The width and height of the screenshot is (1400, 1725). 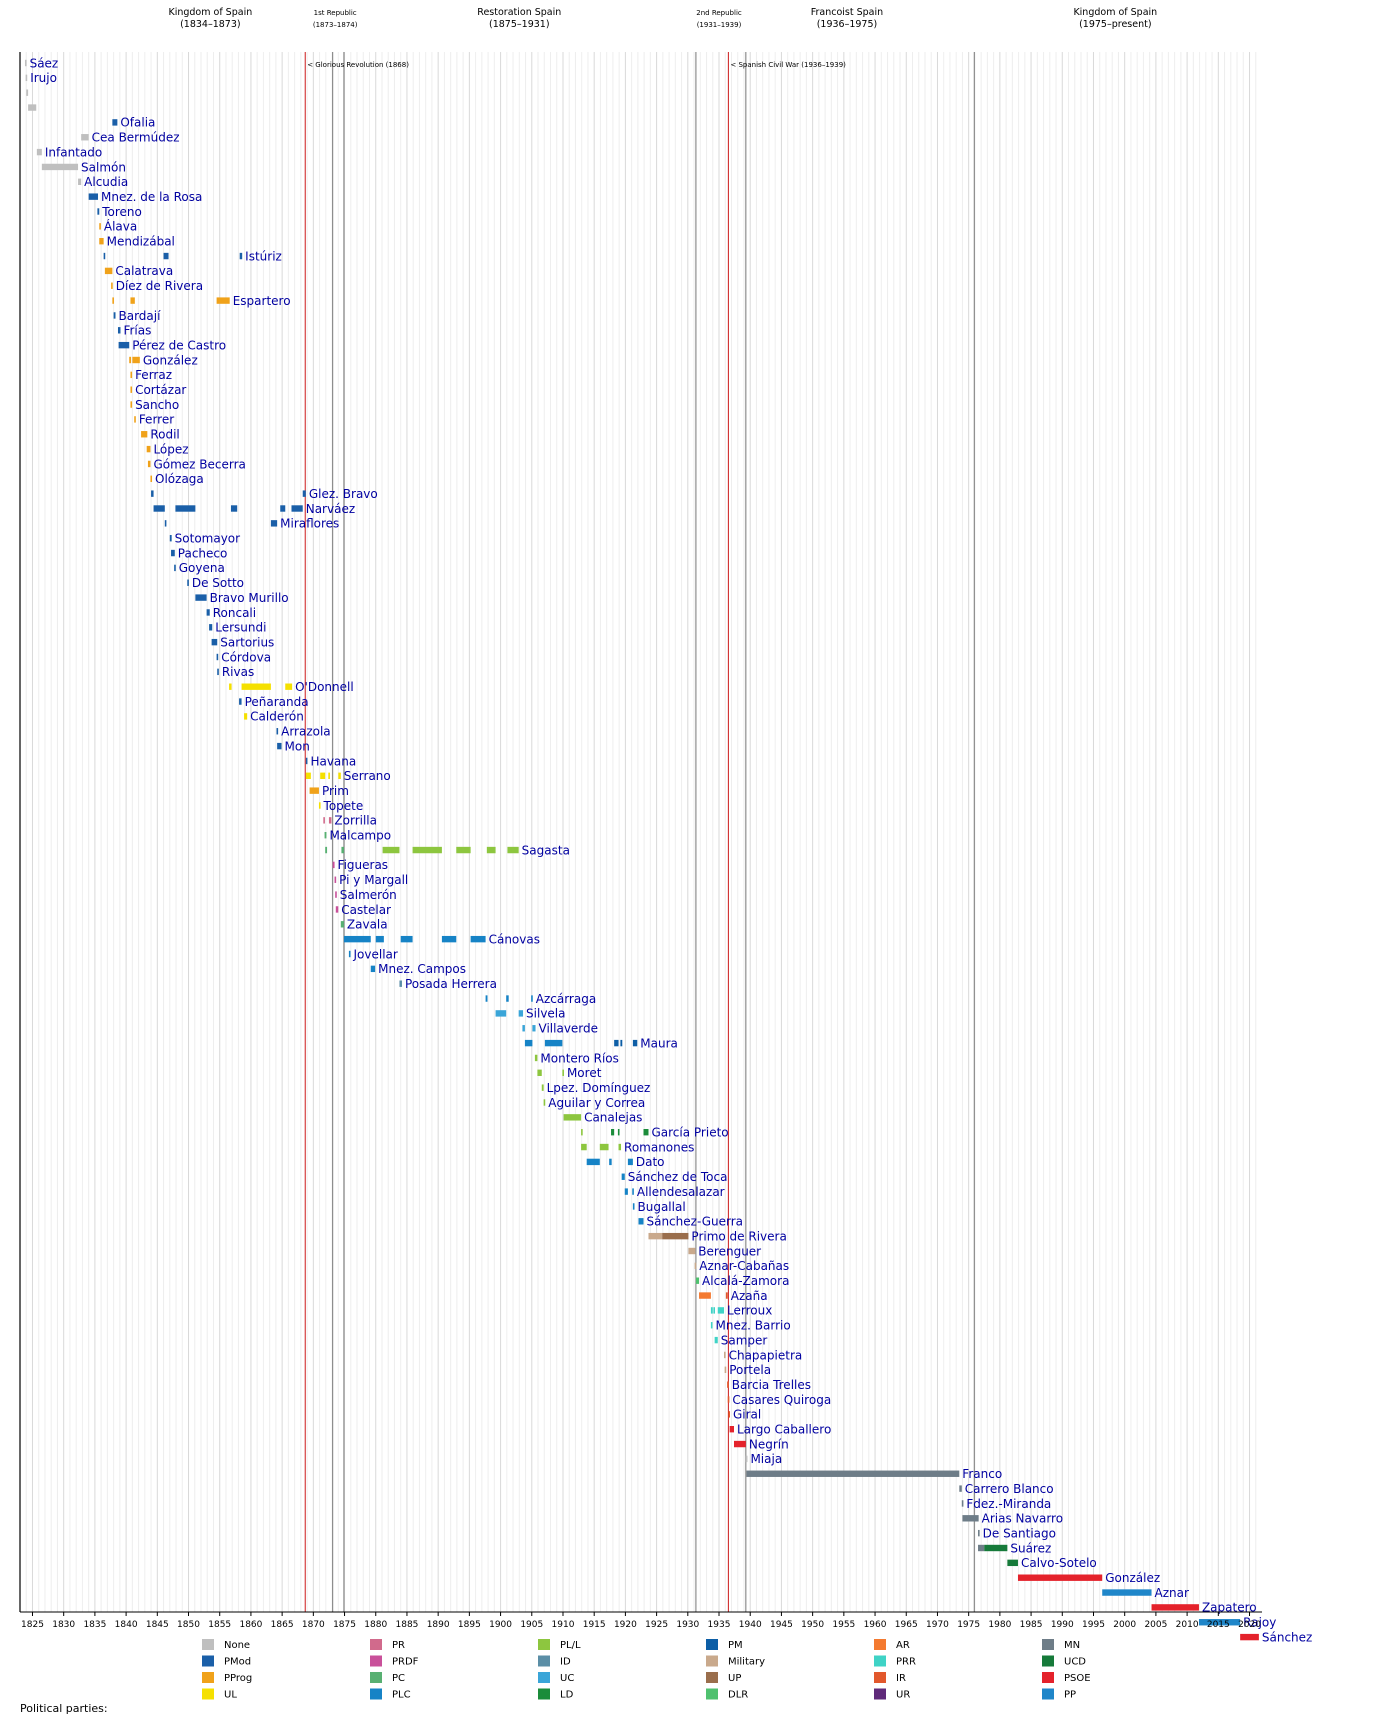 I want to click on era-years: (1873–1874), so click(x=335, y=25).